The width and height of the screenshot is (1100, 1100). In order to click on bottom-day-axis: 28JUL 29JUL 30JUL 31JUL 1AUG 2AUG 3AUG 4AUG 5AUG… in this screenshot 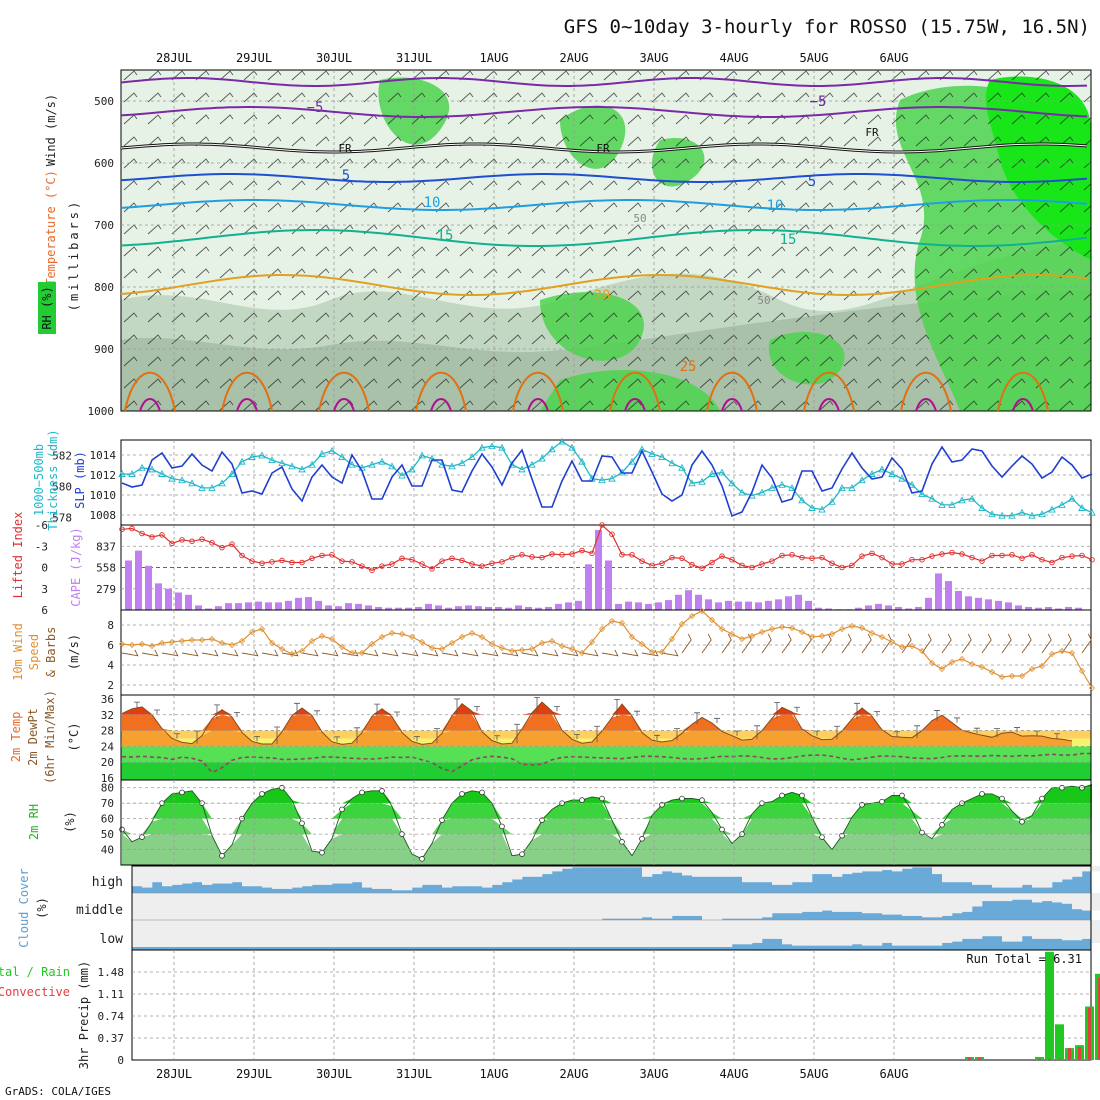, I will do `click(532, 1074)`.